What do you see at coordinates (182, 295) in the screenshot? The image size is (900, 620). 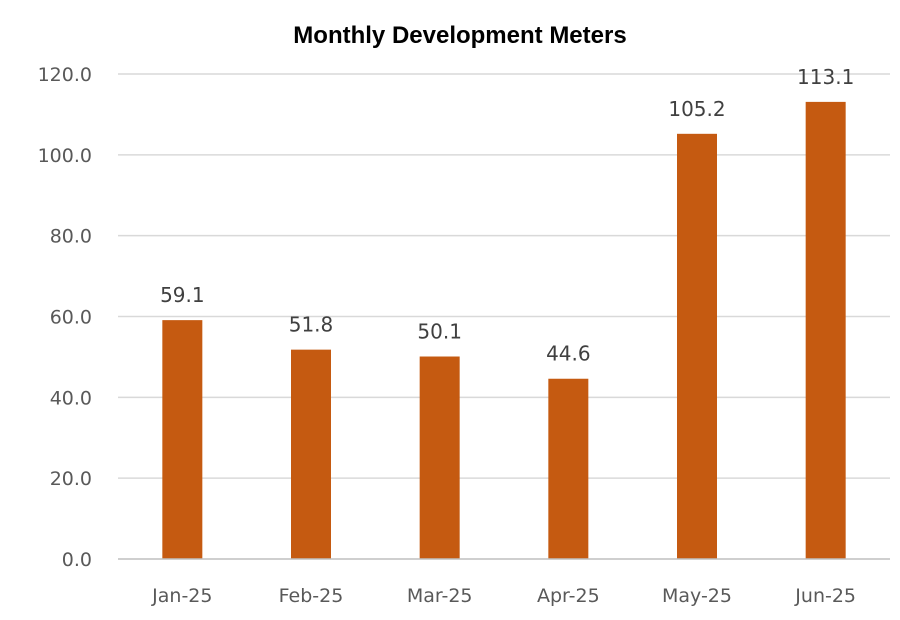 I see `data-label: 59.1` at bounding box center [182, 295].